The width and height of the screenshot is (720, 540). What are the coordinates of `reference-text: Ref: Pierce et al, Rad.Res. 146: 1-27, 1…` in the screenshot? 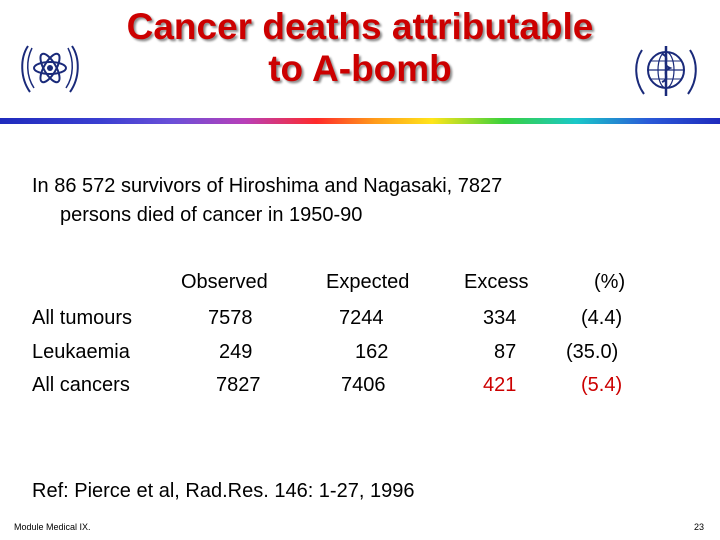 It's located at (223, 491).